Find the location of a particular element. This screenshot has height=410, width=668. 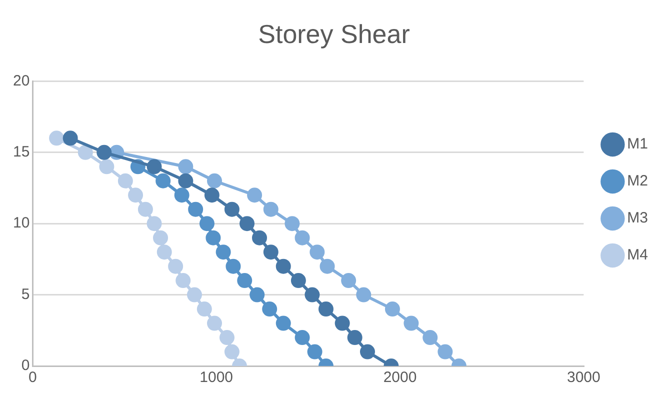

y-tick-label: 10 is located at coordinates (21, 223).